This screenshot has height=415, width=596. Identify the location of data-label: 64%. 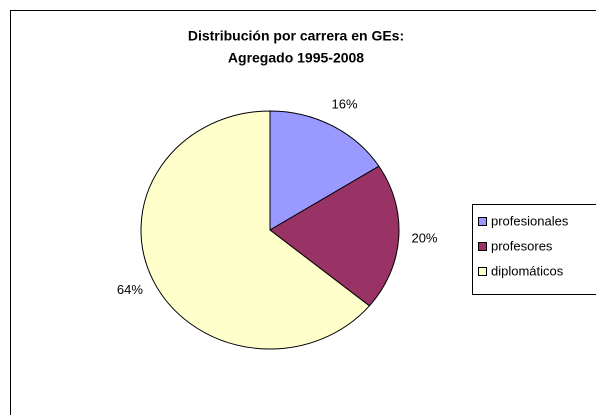
(130, 289).